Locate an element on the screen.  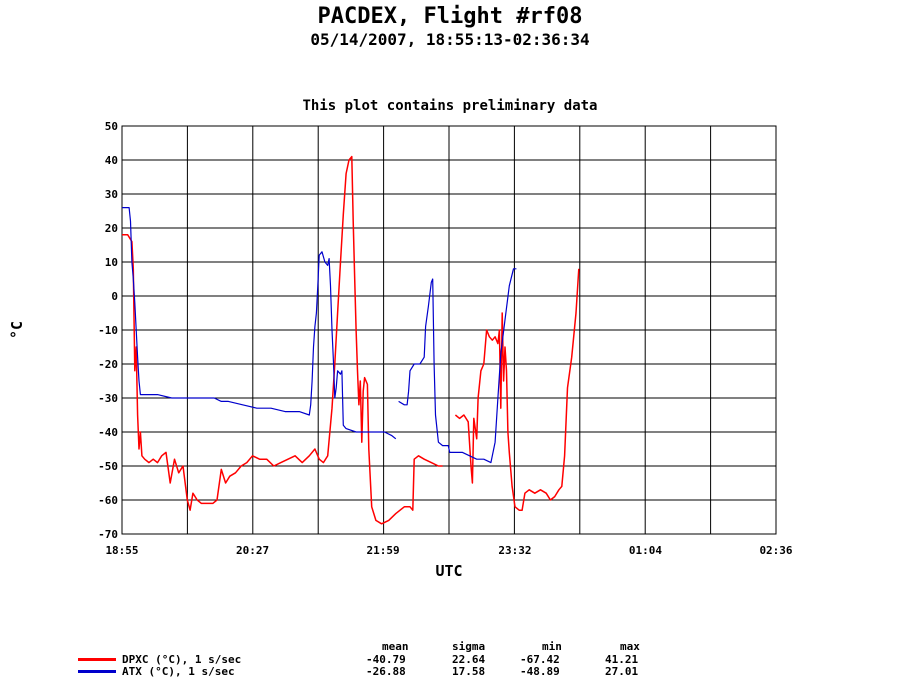
series-line-dpxc is located at coordinates (517, 389).